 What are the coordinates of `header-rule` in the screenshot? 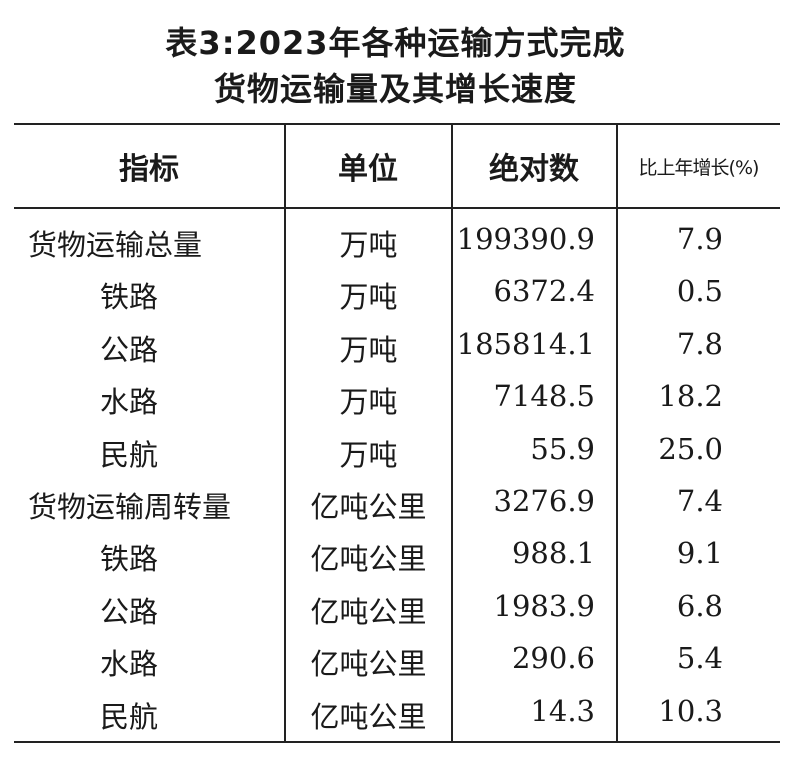 It's located at (397, 208).